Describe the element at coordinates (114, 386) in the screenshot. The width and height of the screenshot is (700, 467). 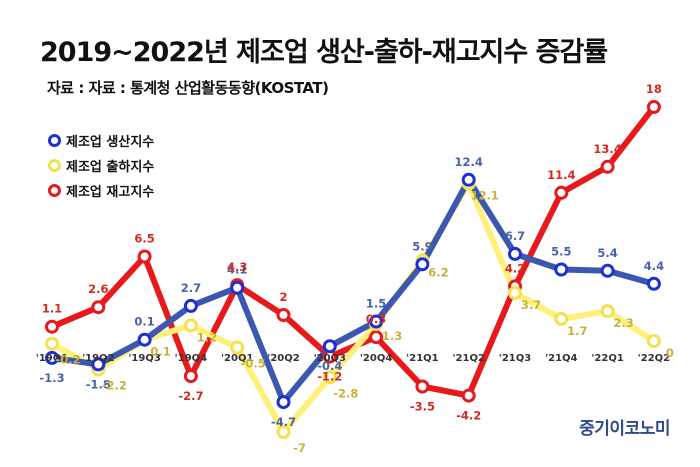
I see `data-label-shipment: -2.2` at that location.